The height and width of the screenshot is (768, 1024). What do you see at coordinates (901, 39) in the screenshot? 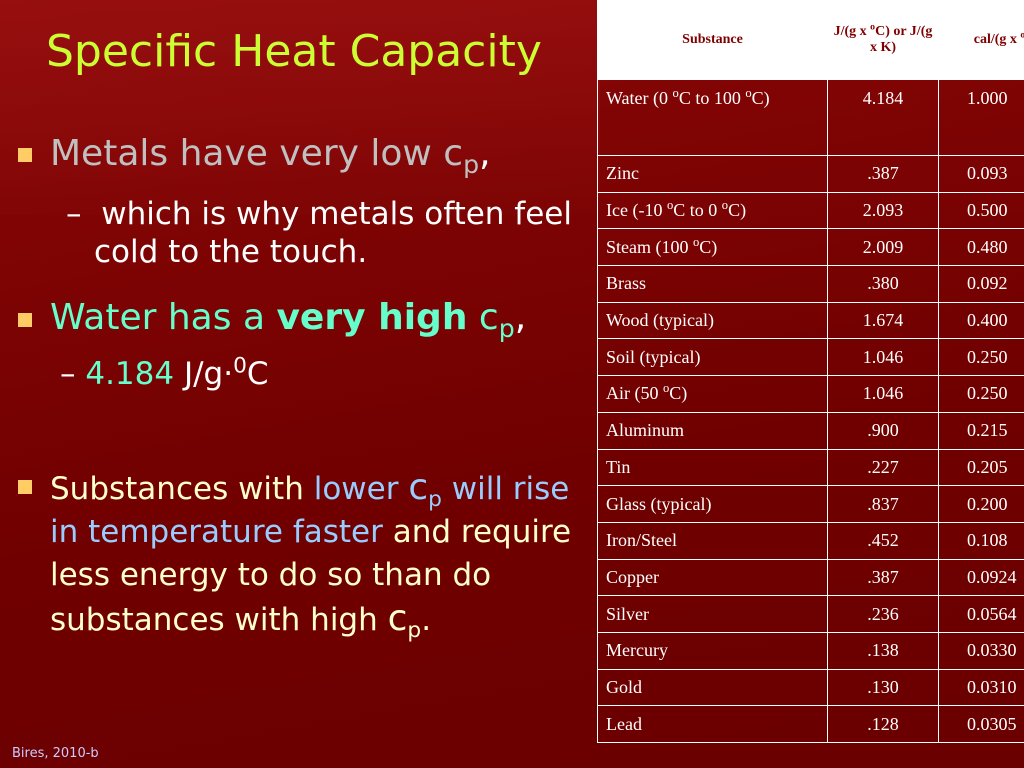
I see `text: C) or J/(g x K)` at bounding box center [901, 39].